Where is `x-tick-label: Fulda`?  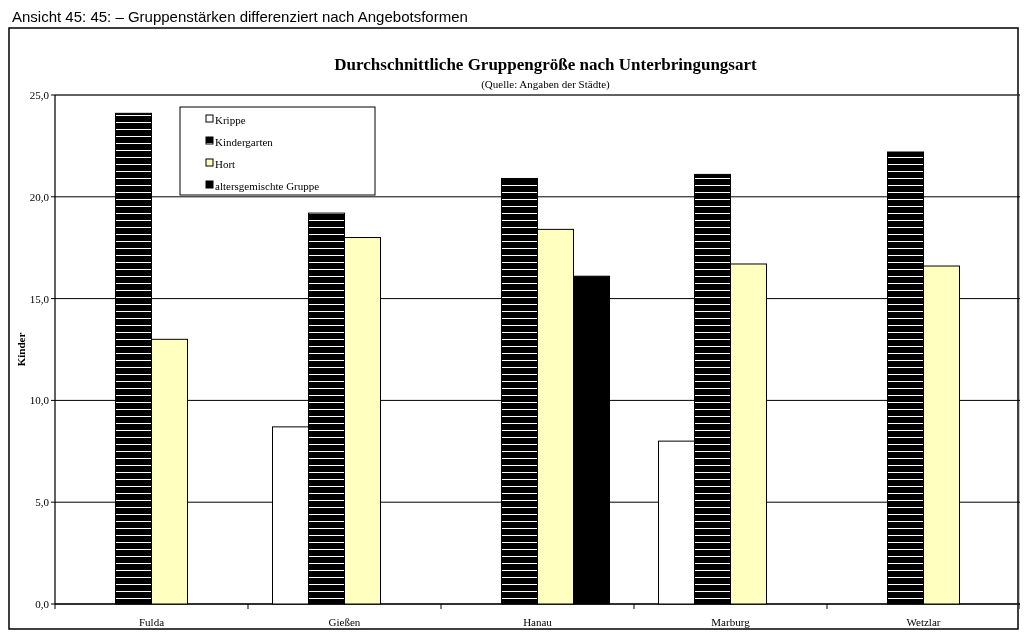 x-tick-label: Fulda is located at coordinates (151, 622).